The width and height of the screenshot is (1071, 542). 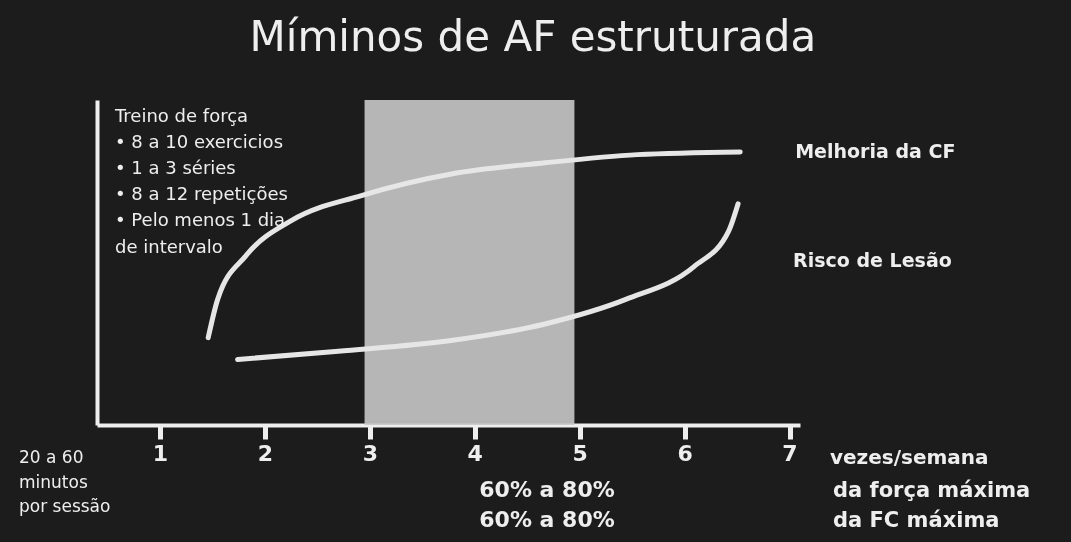 I want to click on x-tick-label: 7, so click(x=790, y=453).